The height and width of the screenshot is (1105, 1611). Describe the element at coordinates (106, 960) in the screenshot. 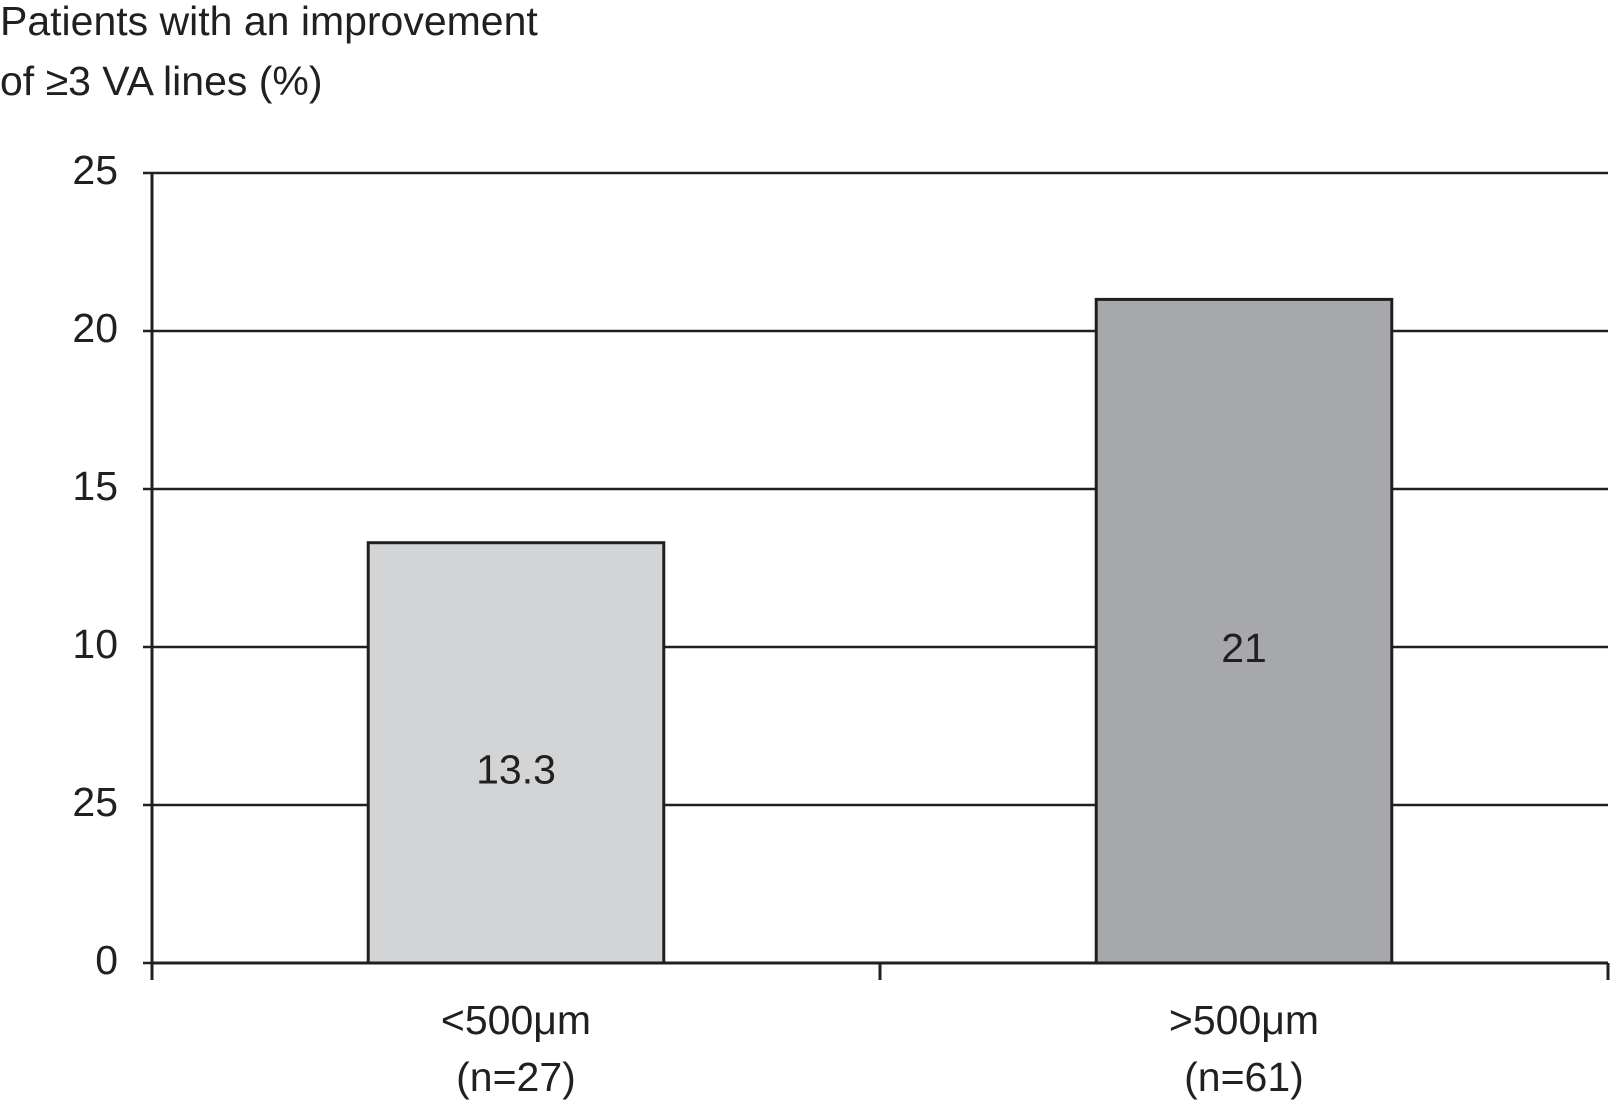

I see `y-tick-label: 0` at that location.